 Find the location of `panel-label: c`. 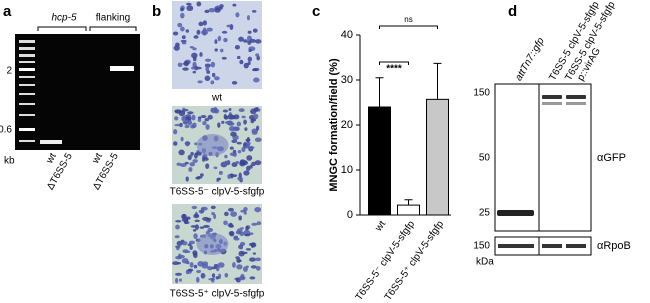

panel-label: c is located at coordinates (316, 11).